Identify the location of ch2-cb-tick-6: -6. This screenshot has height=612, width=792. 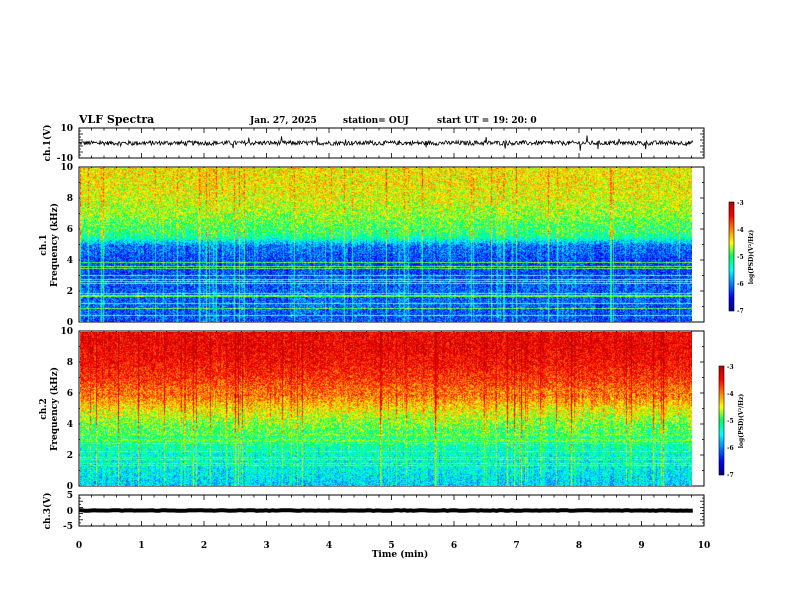
(730, 448).